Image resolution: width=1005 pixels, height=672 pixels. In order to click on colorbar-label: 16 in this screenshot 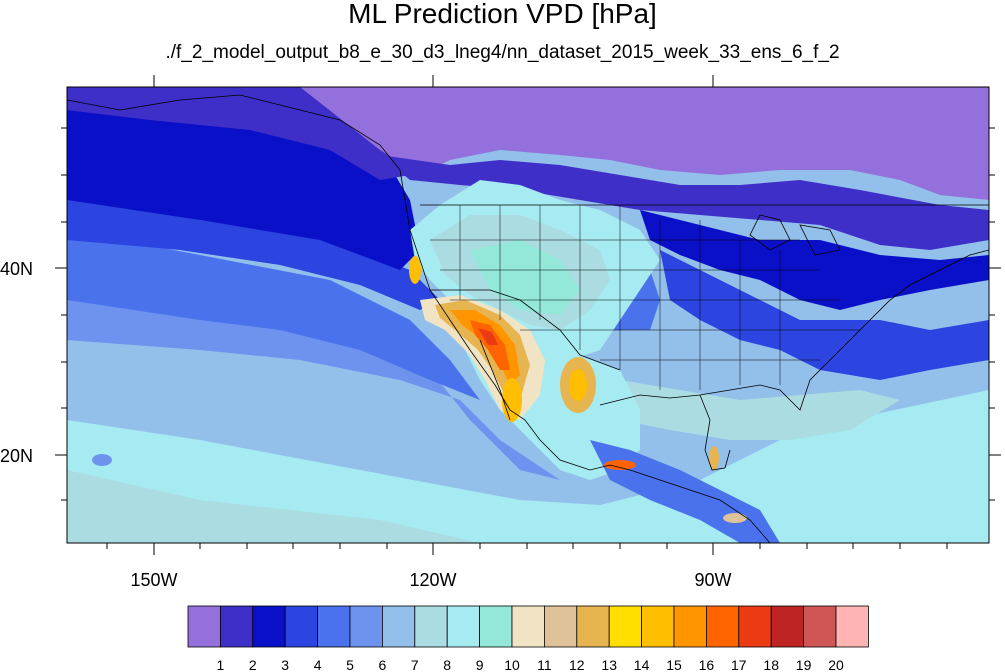, I will do `click(707, 664)`.